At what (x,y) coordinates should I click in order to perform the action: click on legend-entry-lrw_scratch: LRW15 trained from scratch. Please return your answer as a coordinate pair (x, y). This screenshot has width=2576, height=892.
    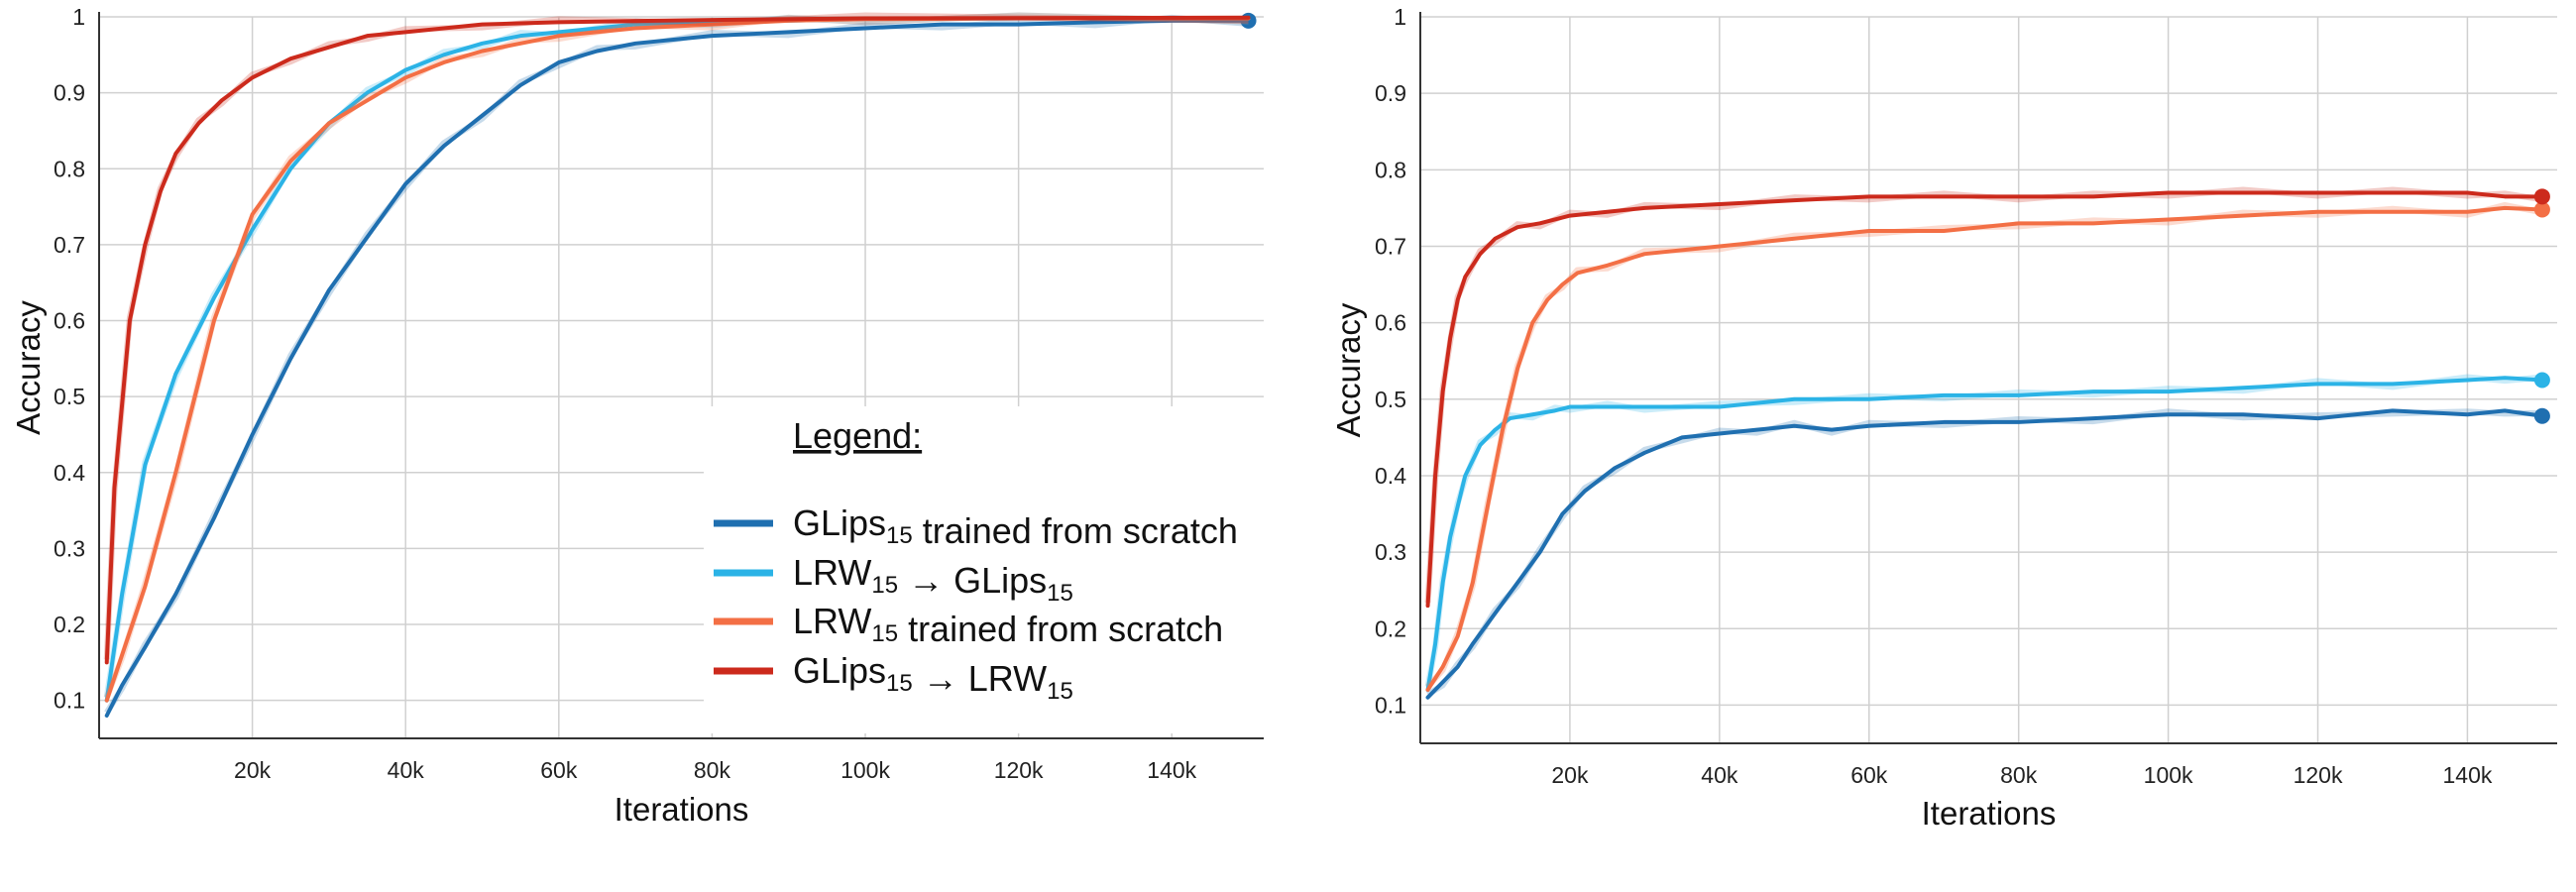
    Looking at the image, I should click on (1008, 625).